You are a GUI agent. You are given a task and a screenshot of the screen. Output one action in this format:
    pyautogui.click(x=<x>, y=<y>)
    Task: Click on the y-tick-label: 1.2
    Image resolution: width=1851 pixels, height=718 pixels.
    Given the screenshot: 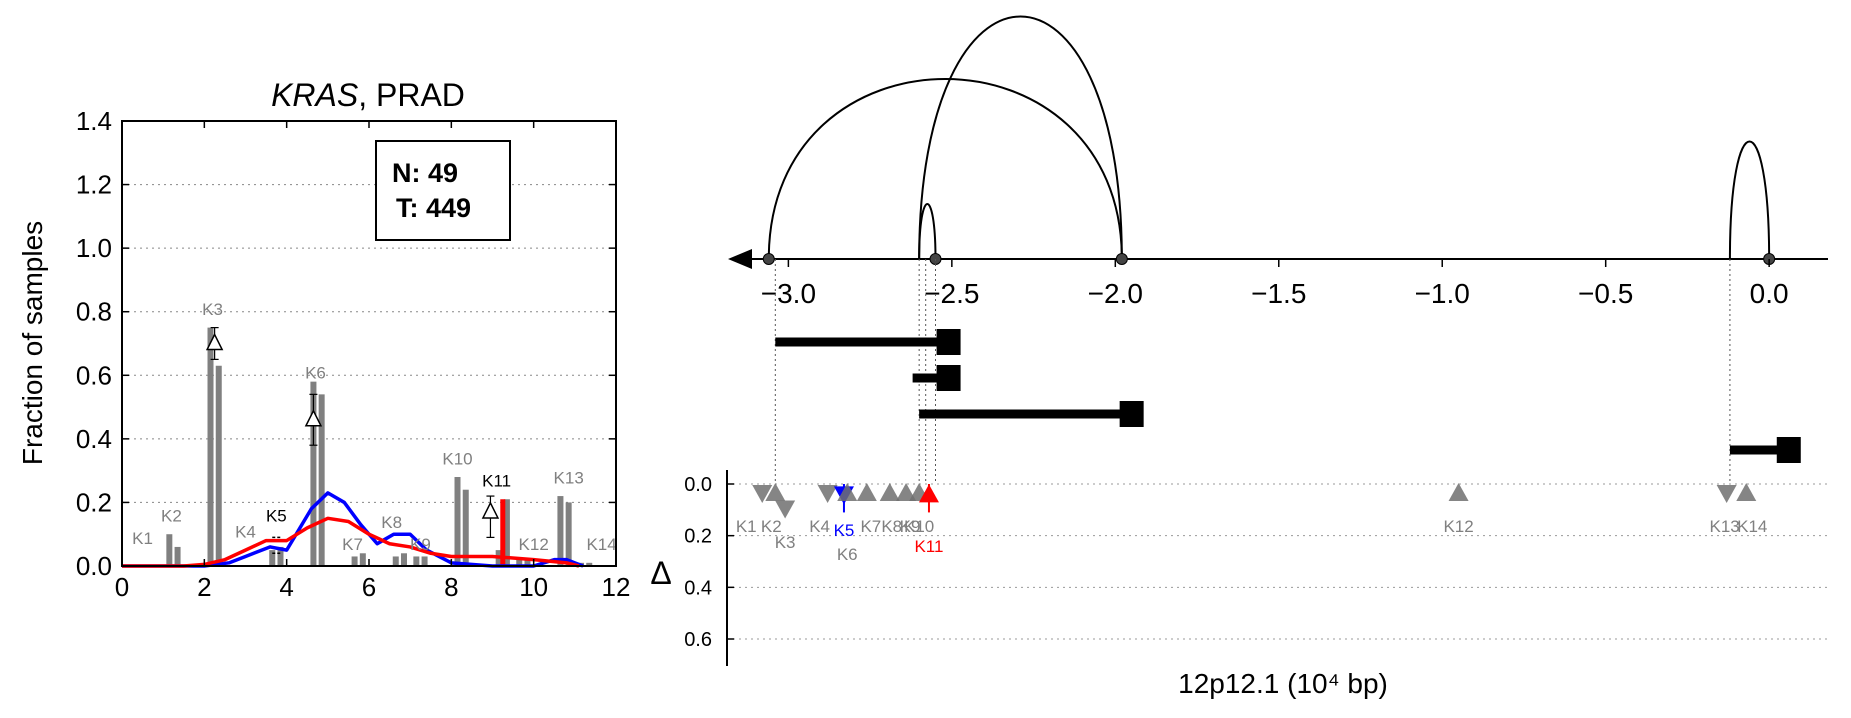 What is the action you would take?
    pyautogui.click(x=94, y=185)
    